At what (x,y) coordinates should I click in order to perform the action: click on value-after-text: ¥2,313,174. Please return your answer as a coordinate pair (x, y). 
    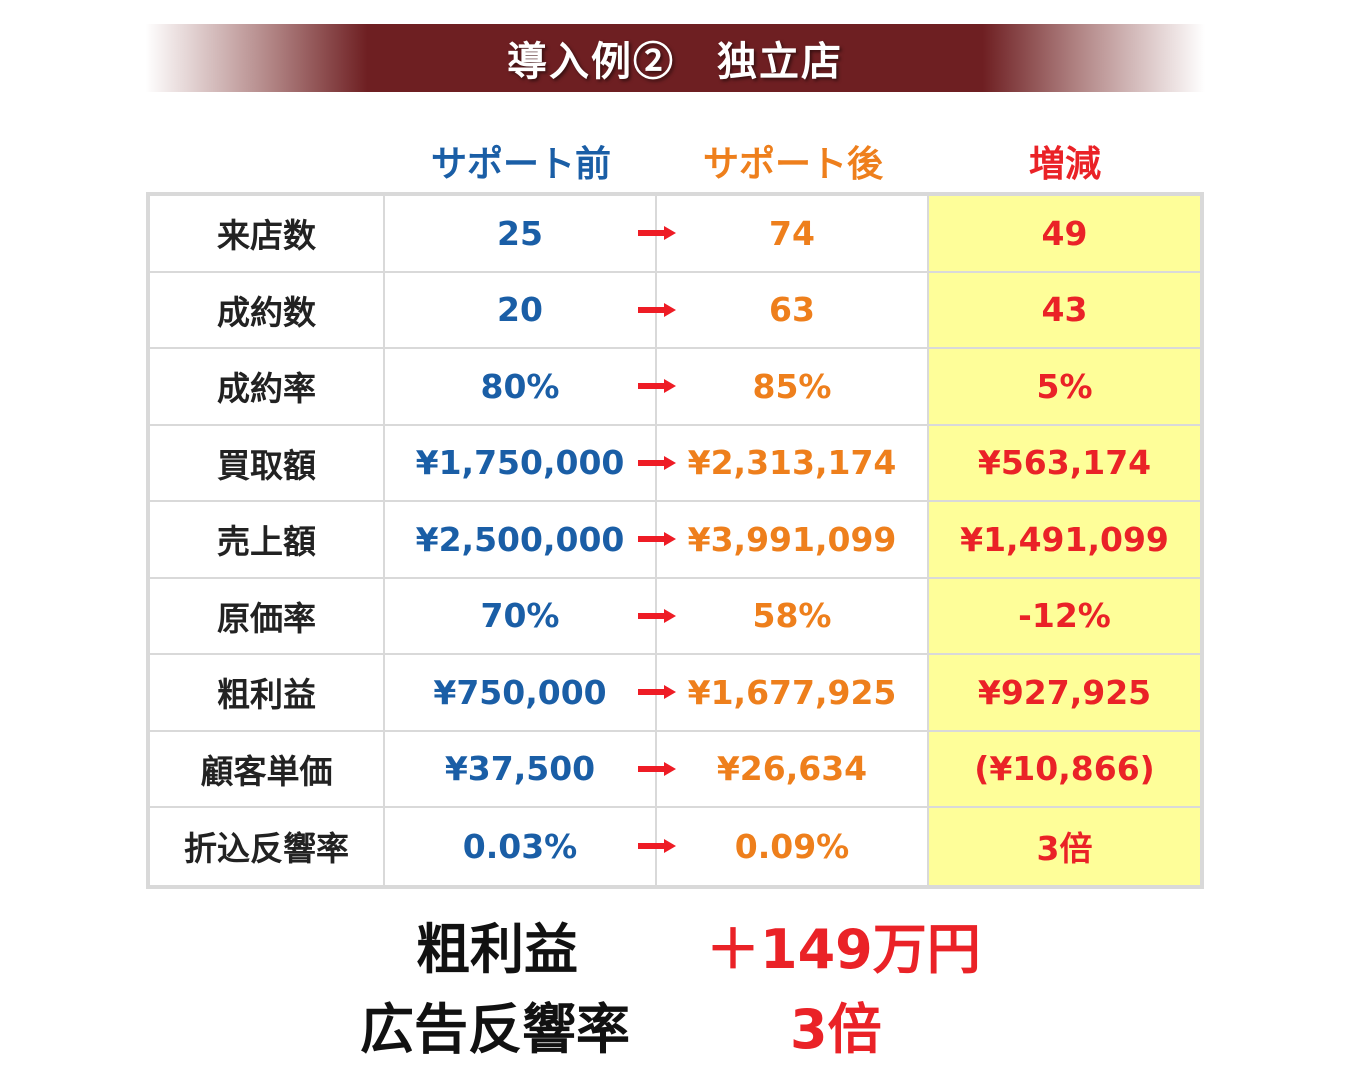
    Looking at the image, I should click on (792, 463).